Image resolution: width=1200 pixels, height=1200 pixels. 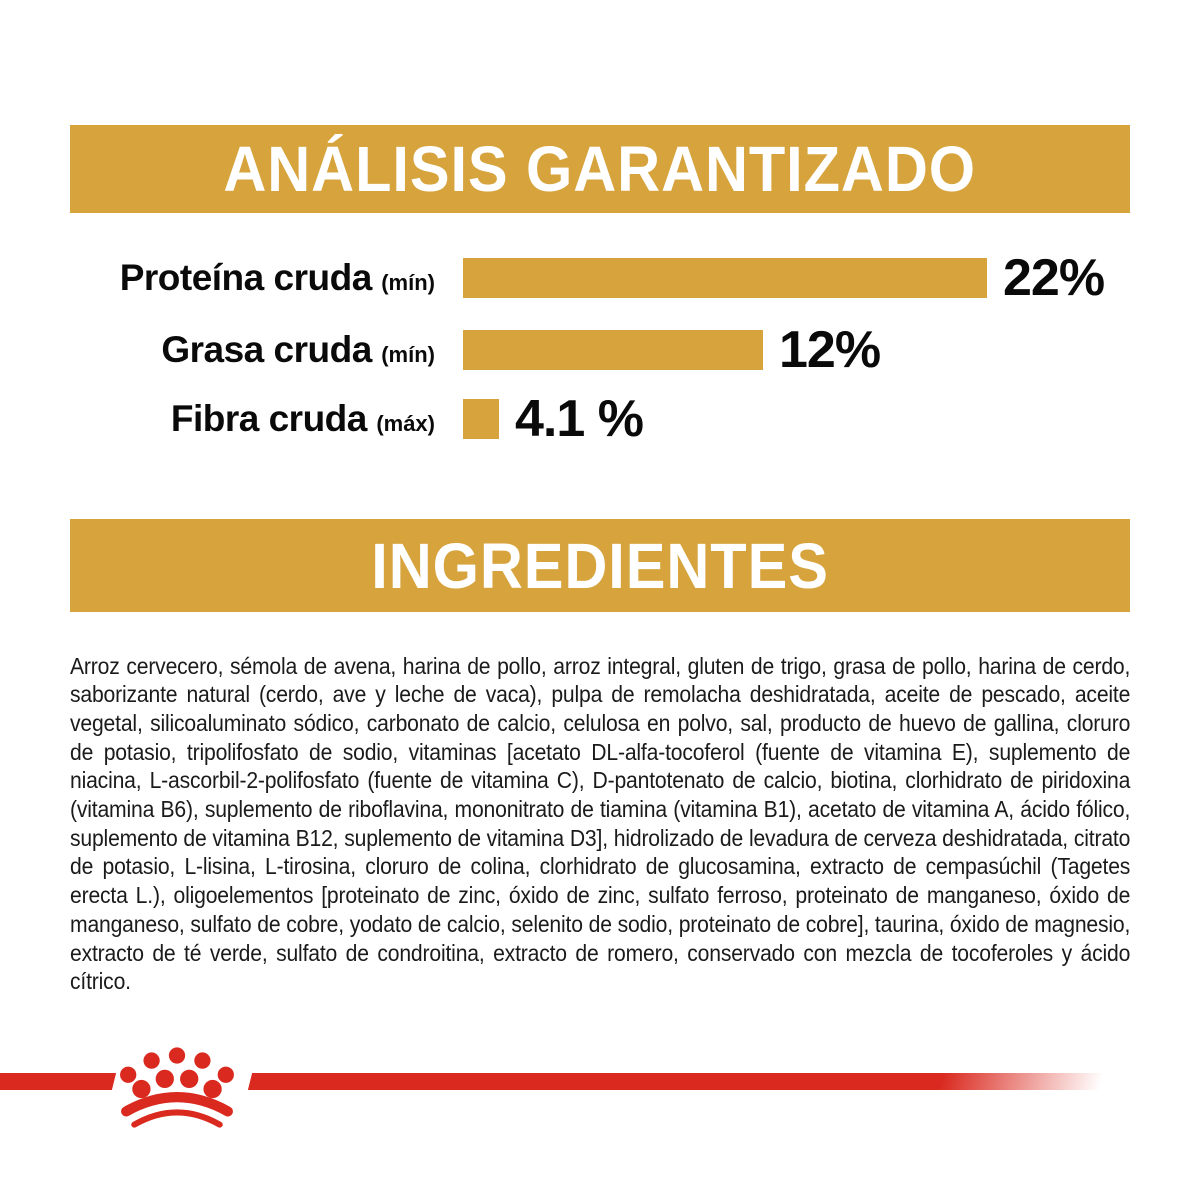 What do you see at coordinates (693, 1081) in the screenshot?
I see `red-rule-right` at bounding box center [693, 1081].